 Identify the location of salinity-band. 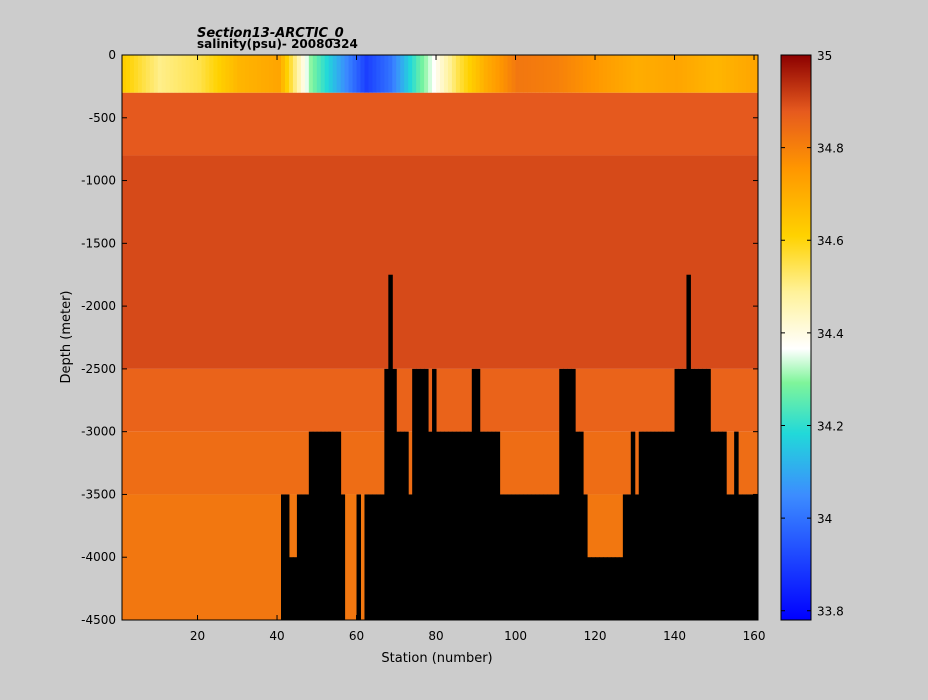
(440, 400).